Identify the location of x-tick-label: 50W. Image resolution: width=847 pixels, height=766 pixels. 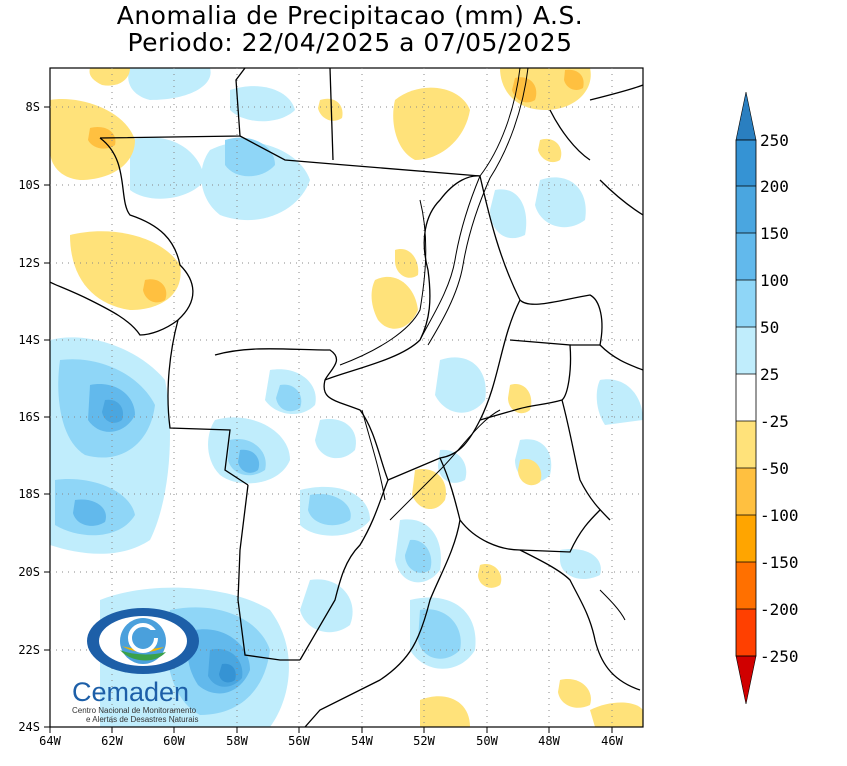
(487, 741).